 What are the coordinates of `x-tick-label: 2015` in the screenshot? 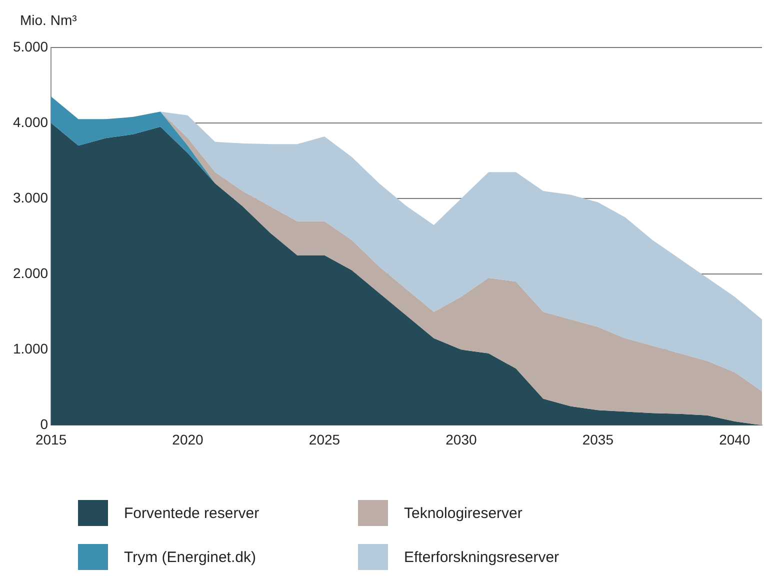 It's located at (51, 439).